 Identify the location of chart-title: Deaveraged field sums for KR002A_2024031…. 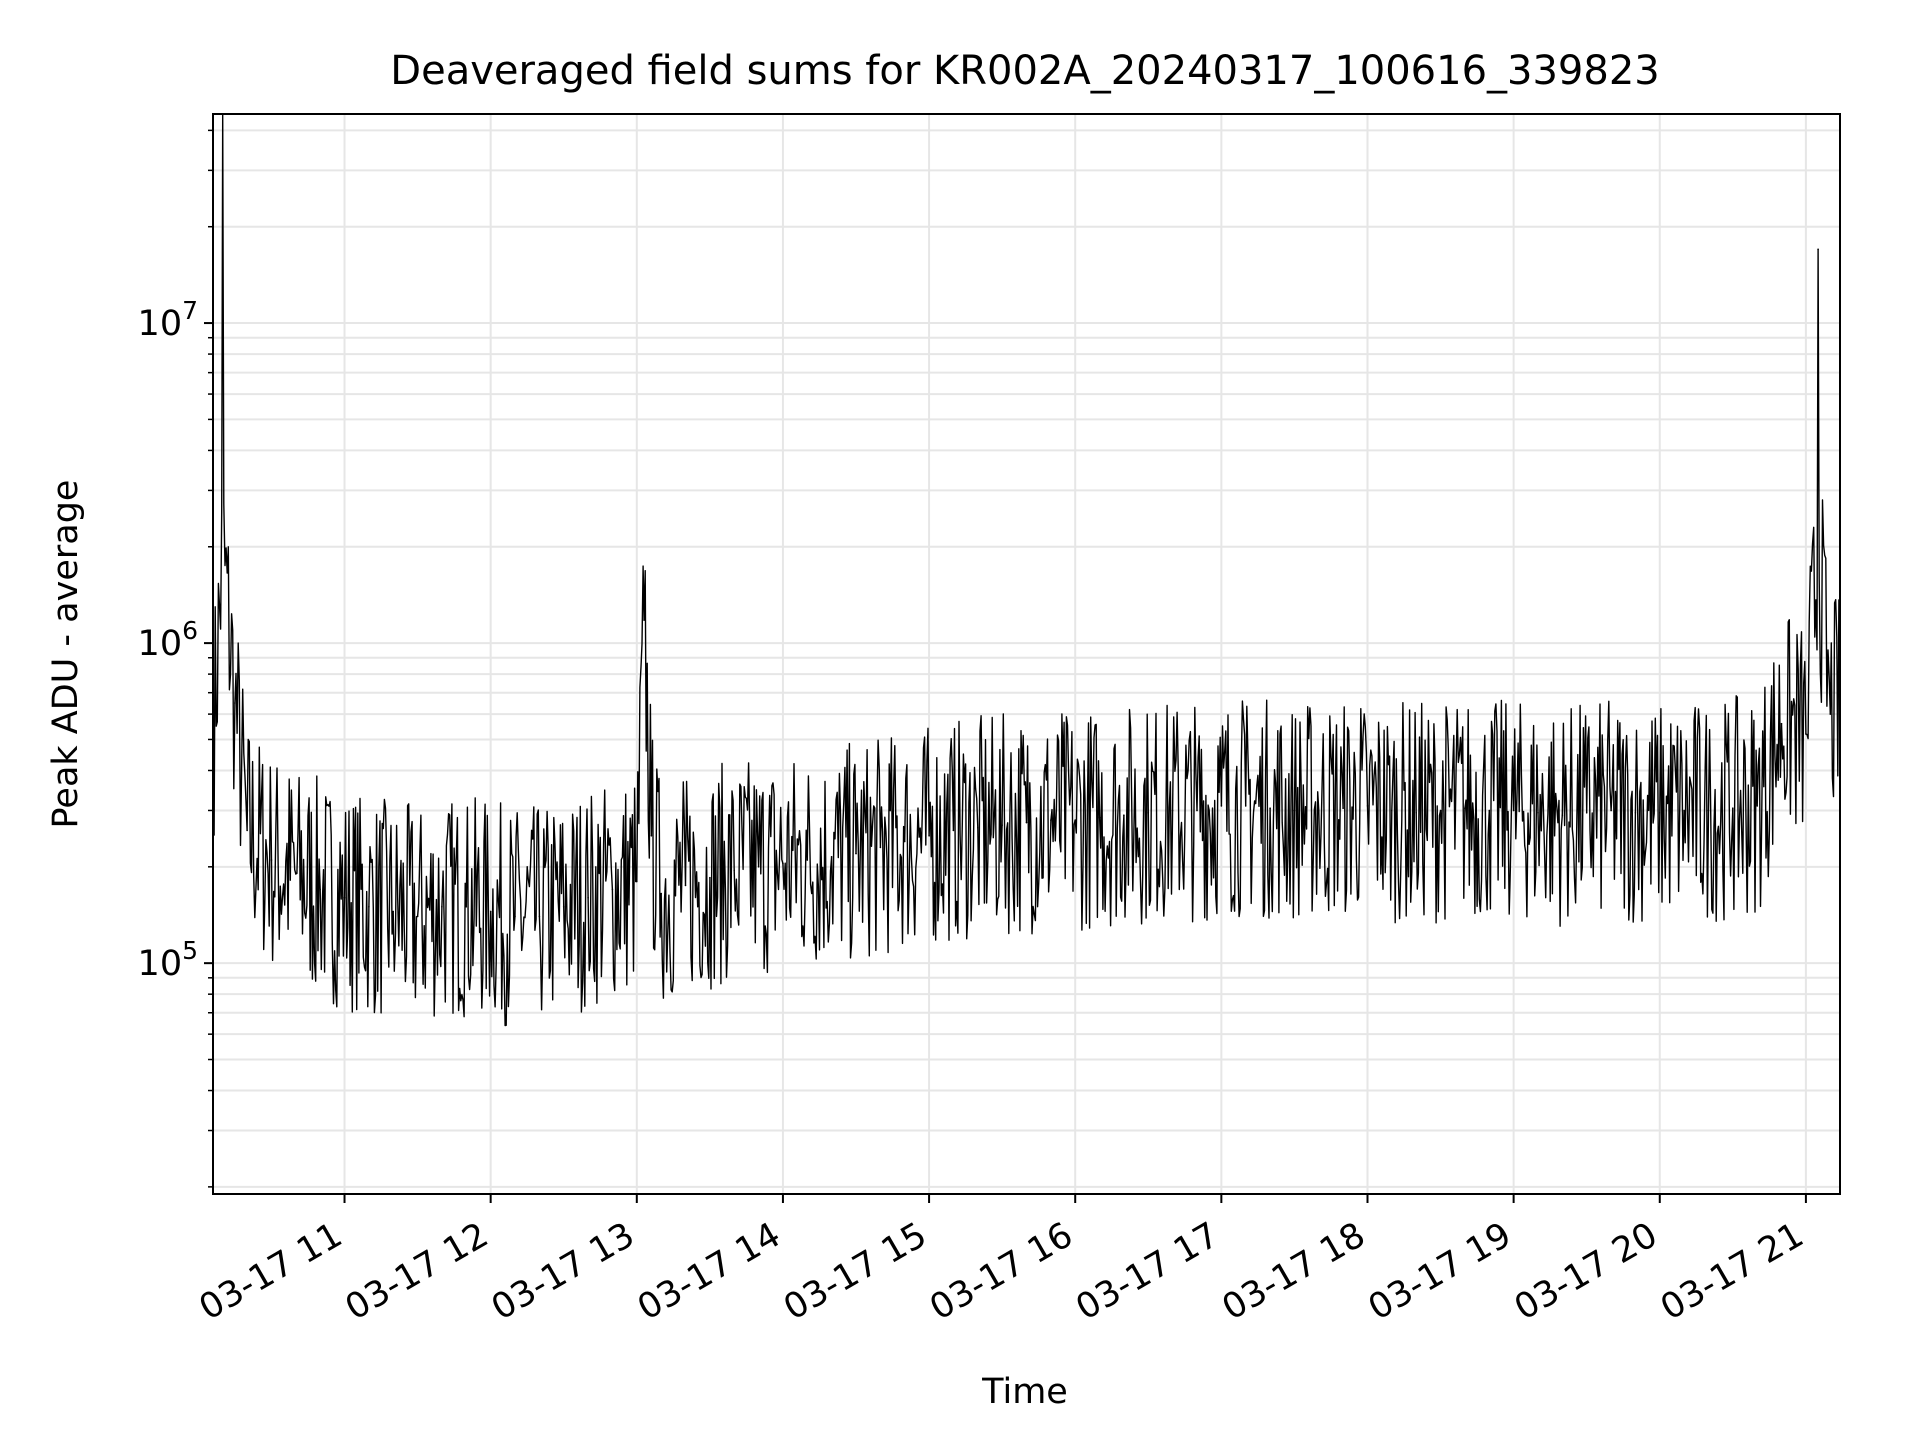
(1024, 71).